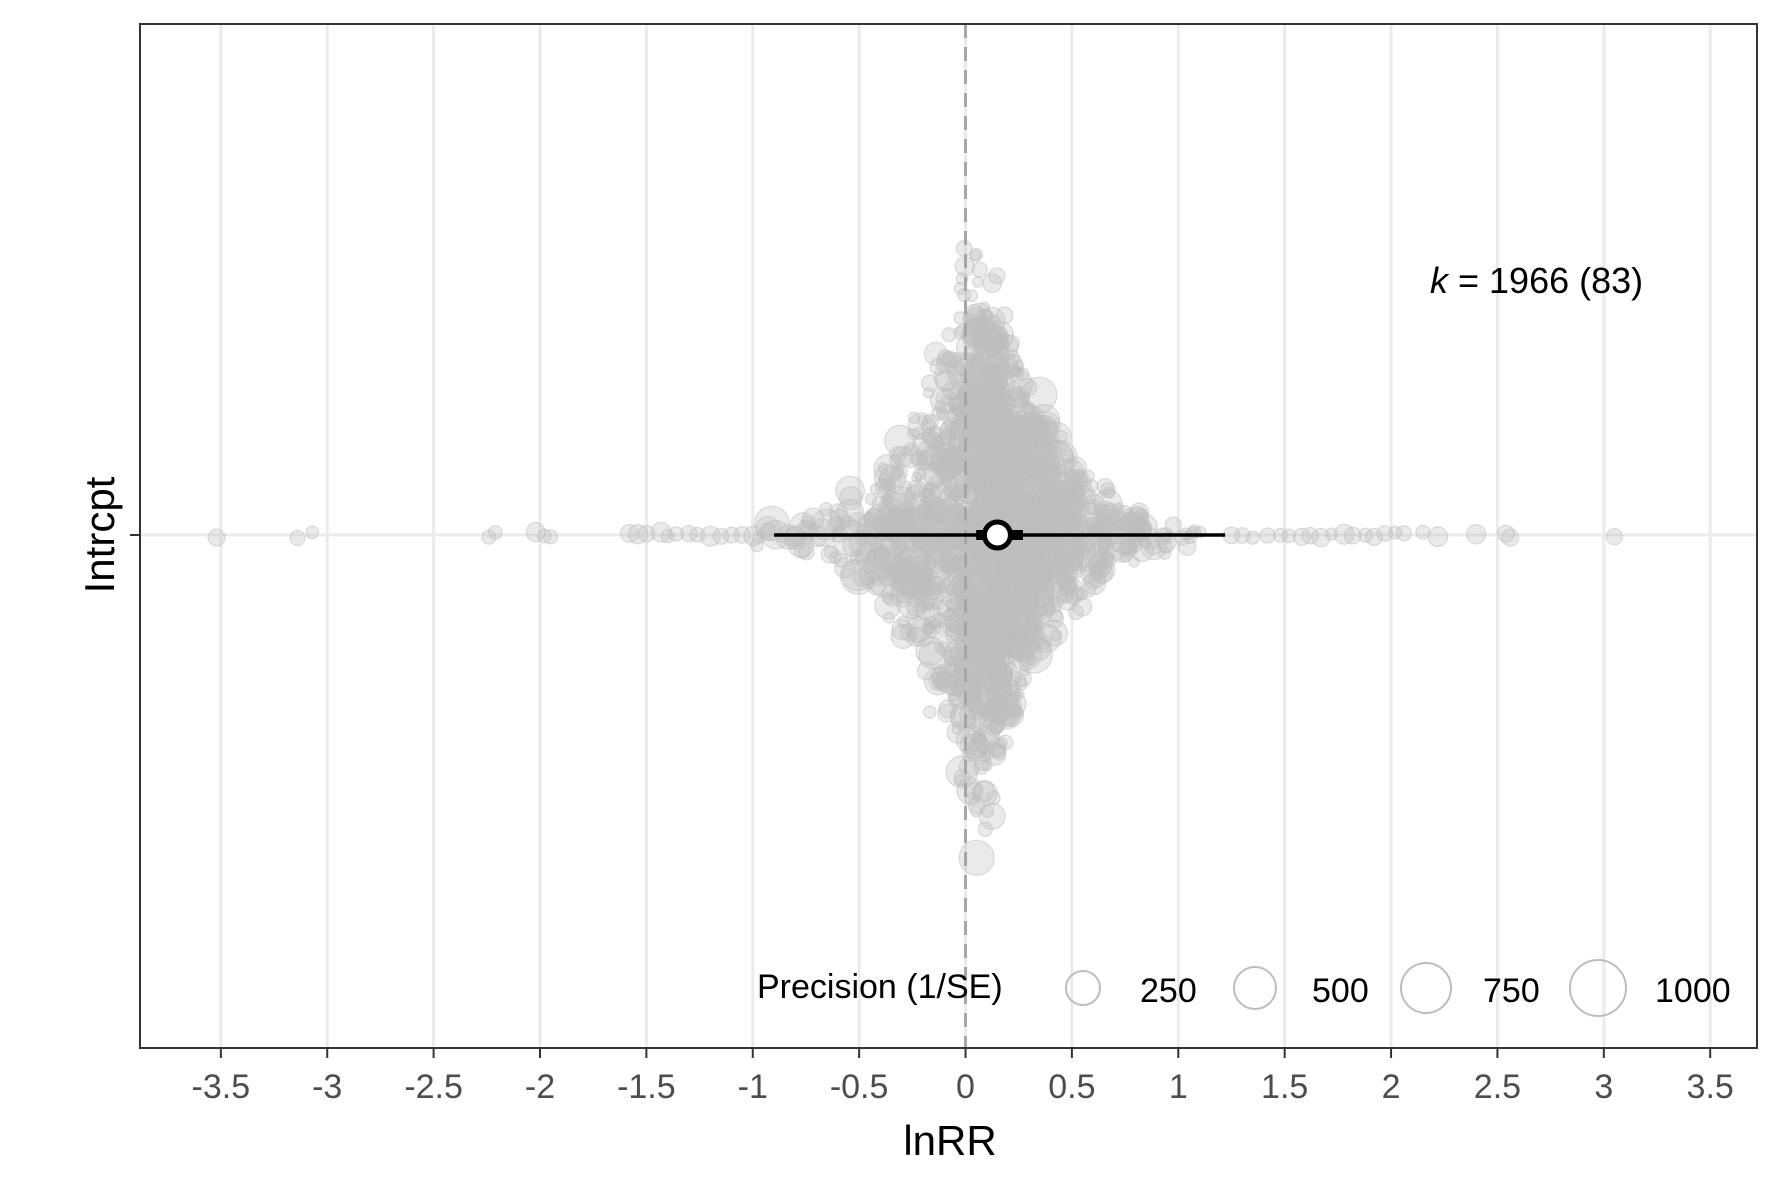 The height and width of the screenshot is (1181, 1771). I want to click on x-tick-label: -1, so click(753, 1087).